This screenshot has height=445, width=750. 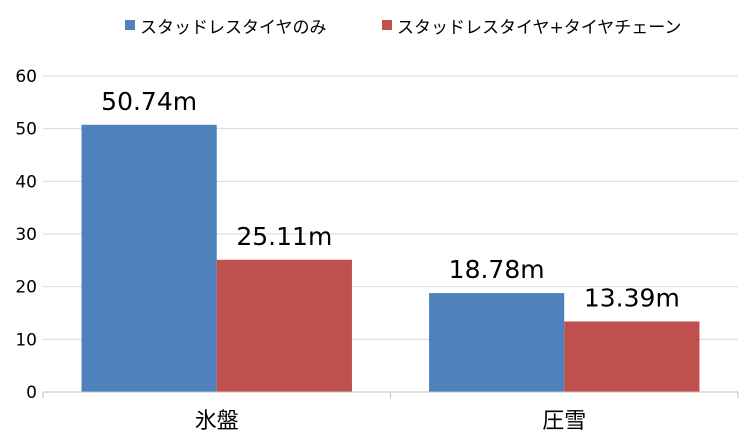 I want to click on data-label: 25.11m, so click(x=284, y=236).